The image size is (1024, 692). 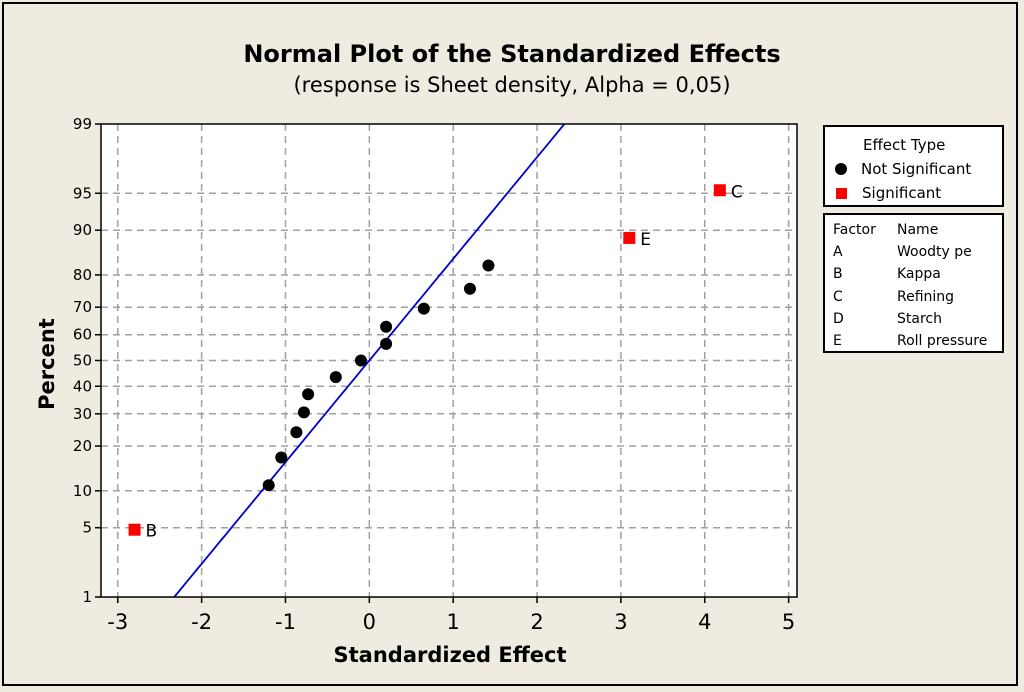 I want to click on legend-label: Significant, so click(x=902, y=193).